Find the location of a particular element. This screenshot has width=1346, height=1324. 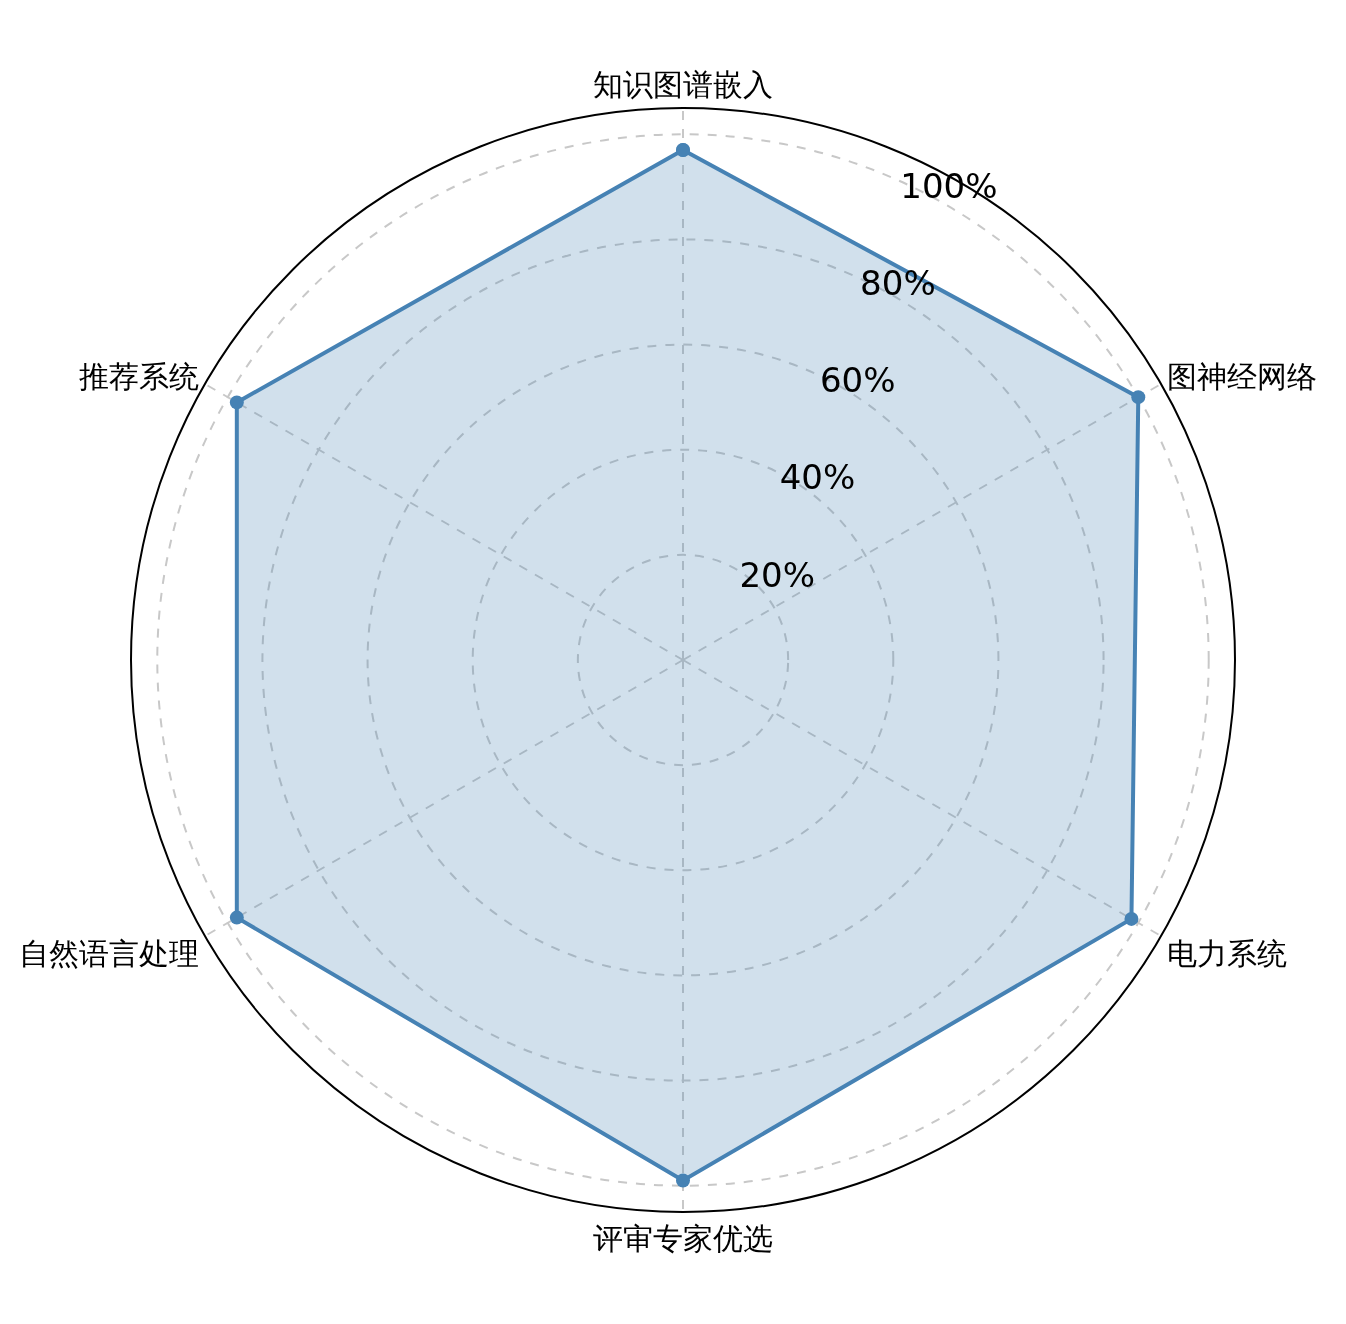

spoke-label: 推荐系统 is located at coordinates (138, 376).